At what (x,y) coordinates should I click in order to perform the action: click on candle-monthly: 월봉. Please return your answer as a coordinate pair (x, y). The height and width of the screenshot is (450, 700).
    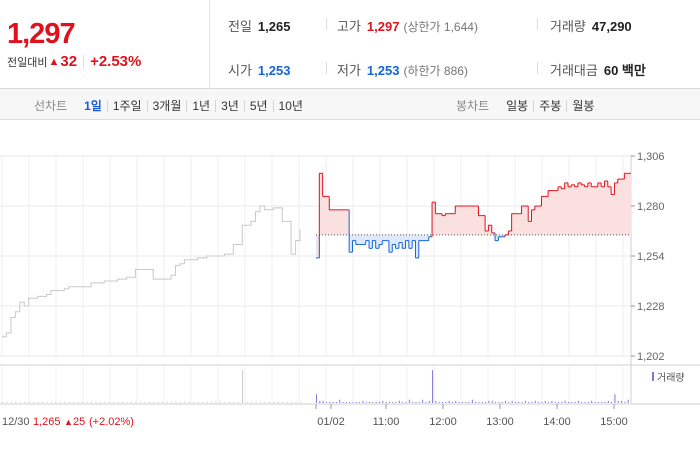
    Looking at the image, I should click on (582, 105).